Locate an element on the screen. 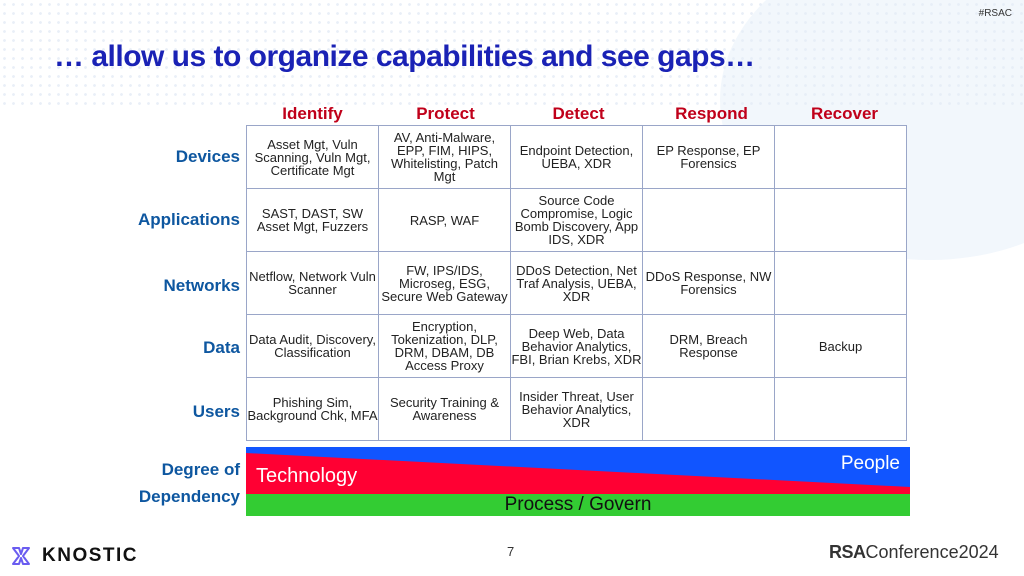 The image size is (1024, 576). dependency-band-graphic is located at coordinates (578, 481).